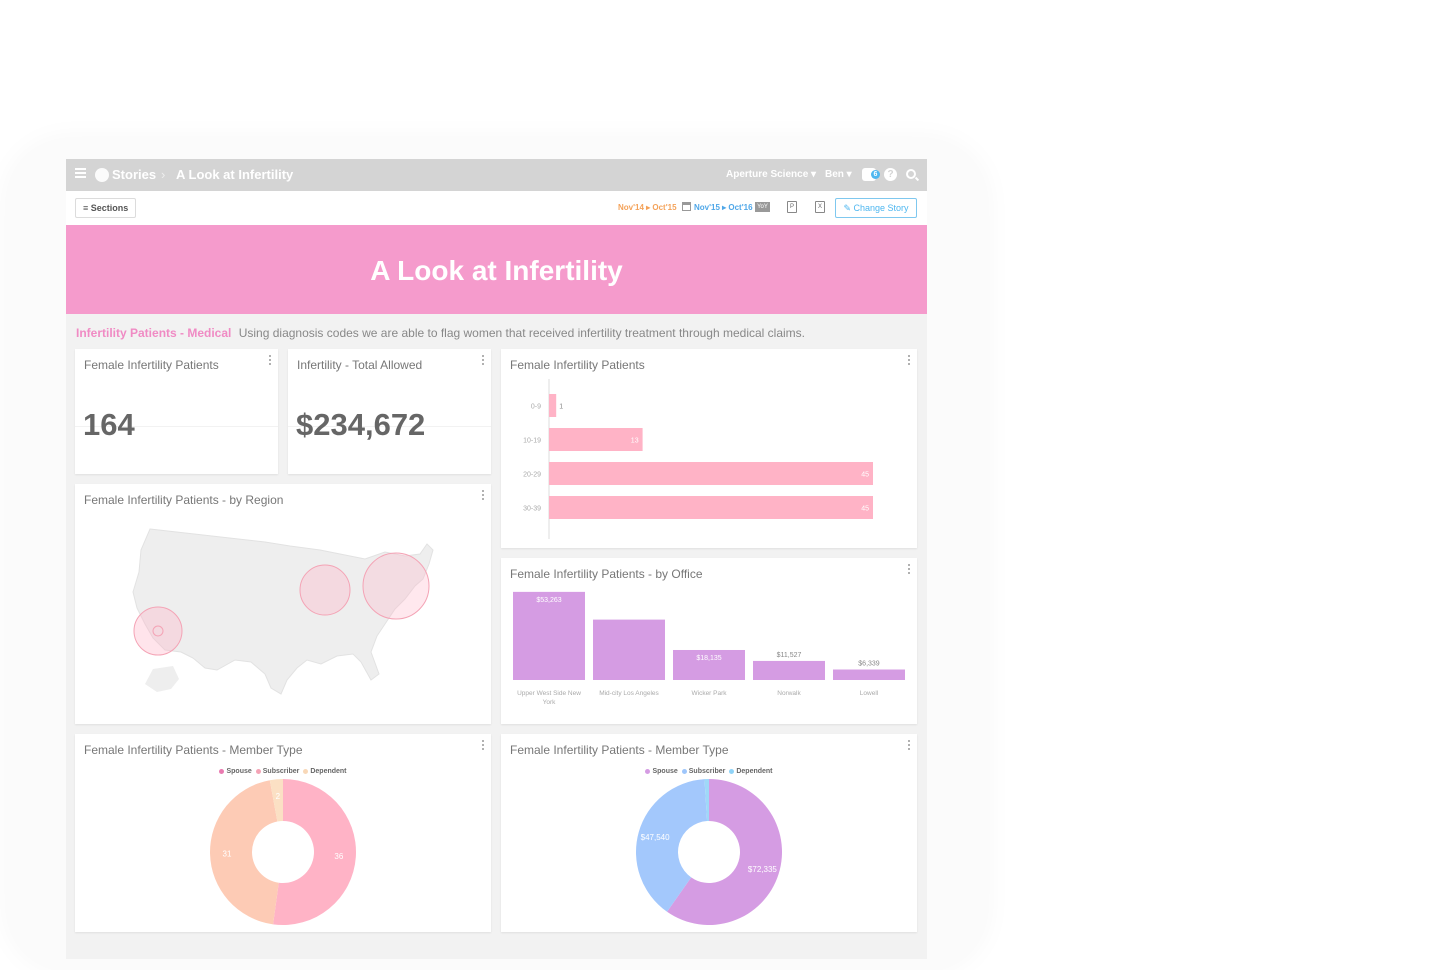 Image resolution: width=1450 pixels, height=970 pixels. Describe the element at coordinates (771, 174) in the screenshot. I see `organization-dropdown: Aperture Science ▾` at that location.